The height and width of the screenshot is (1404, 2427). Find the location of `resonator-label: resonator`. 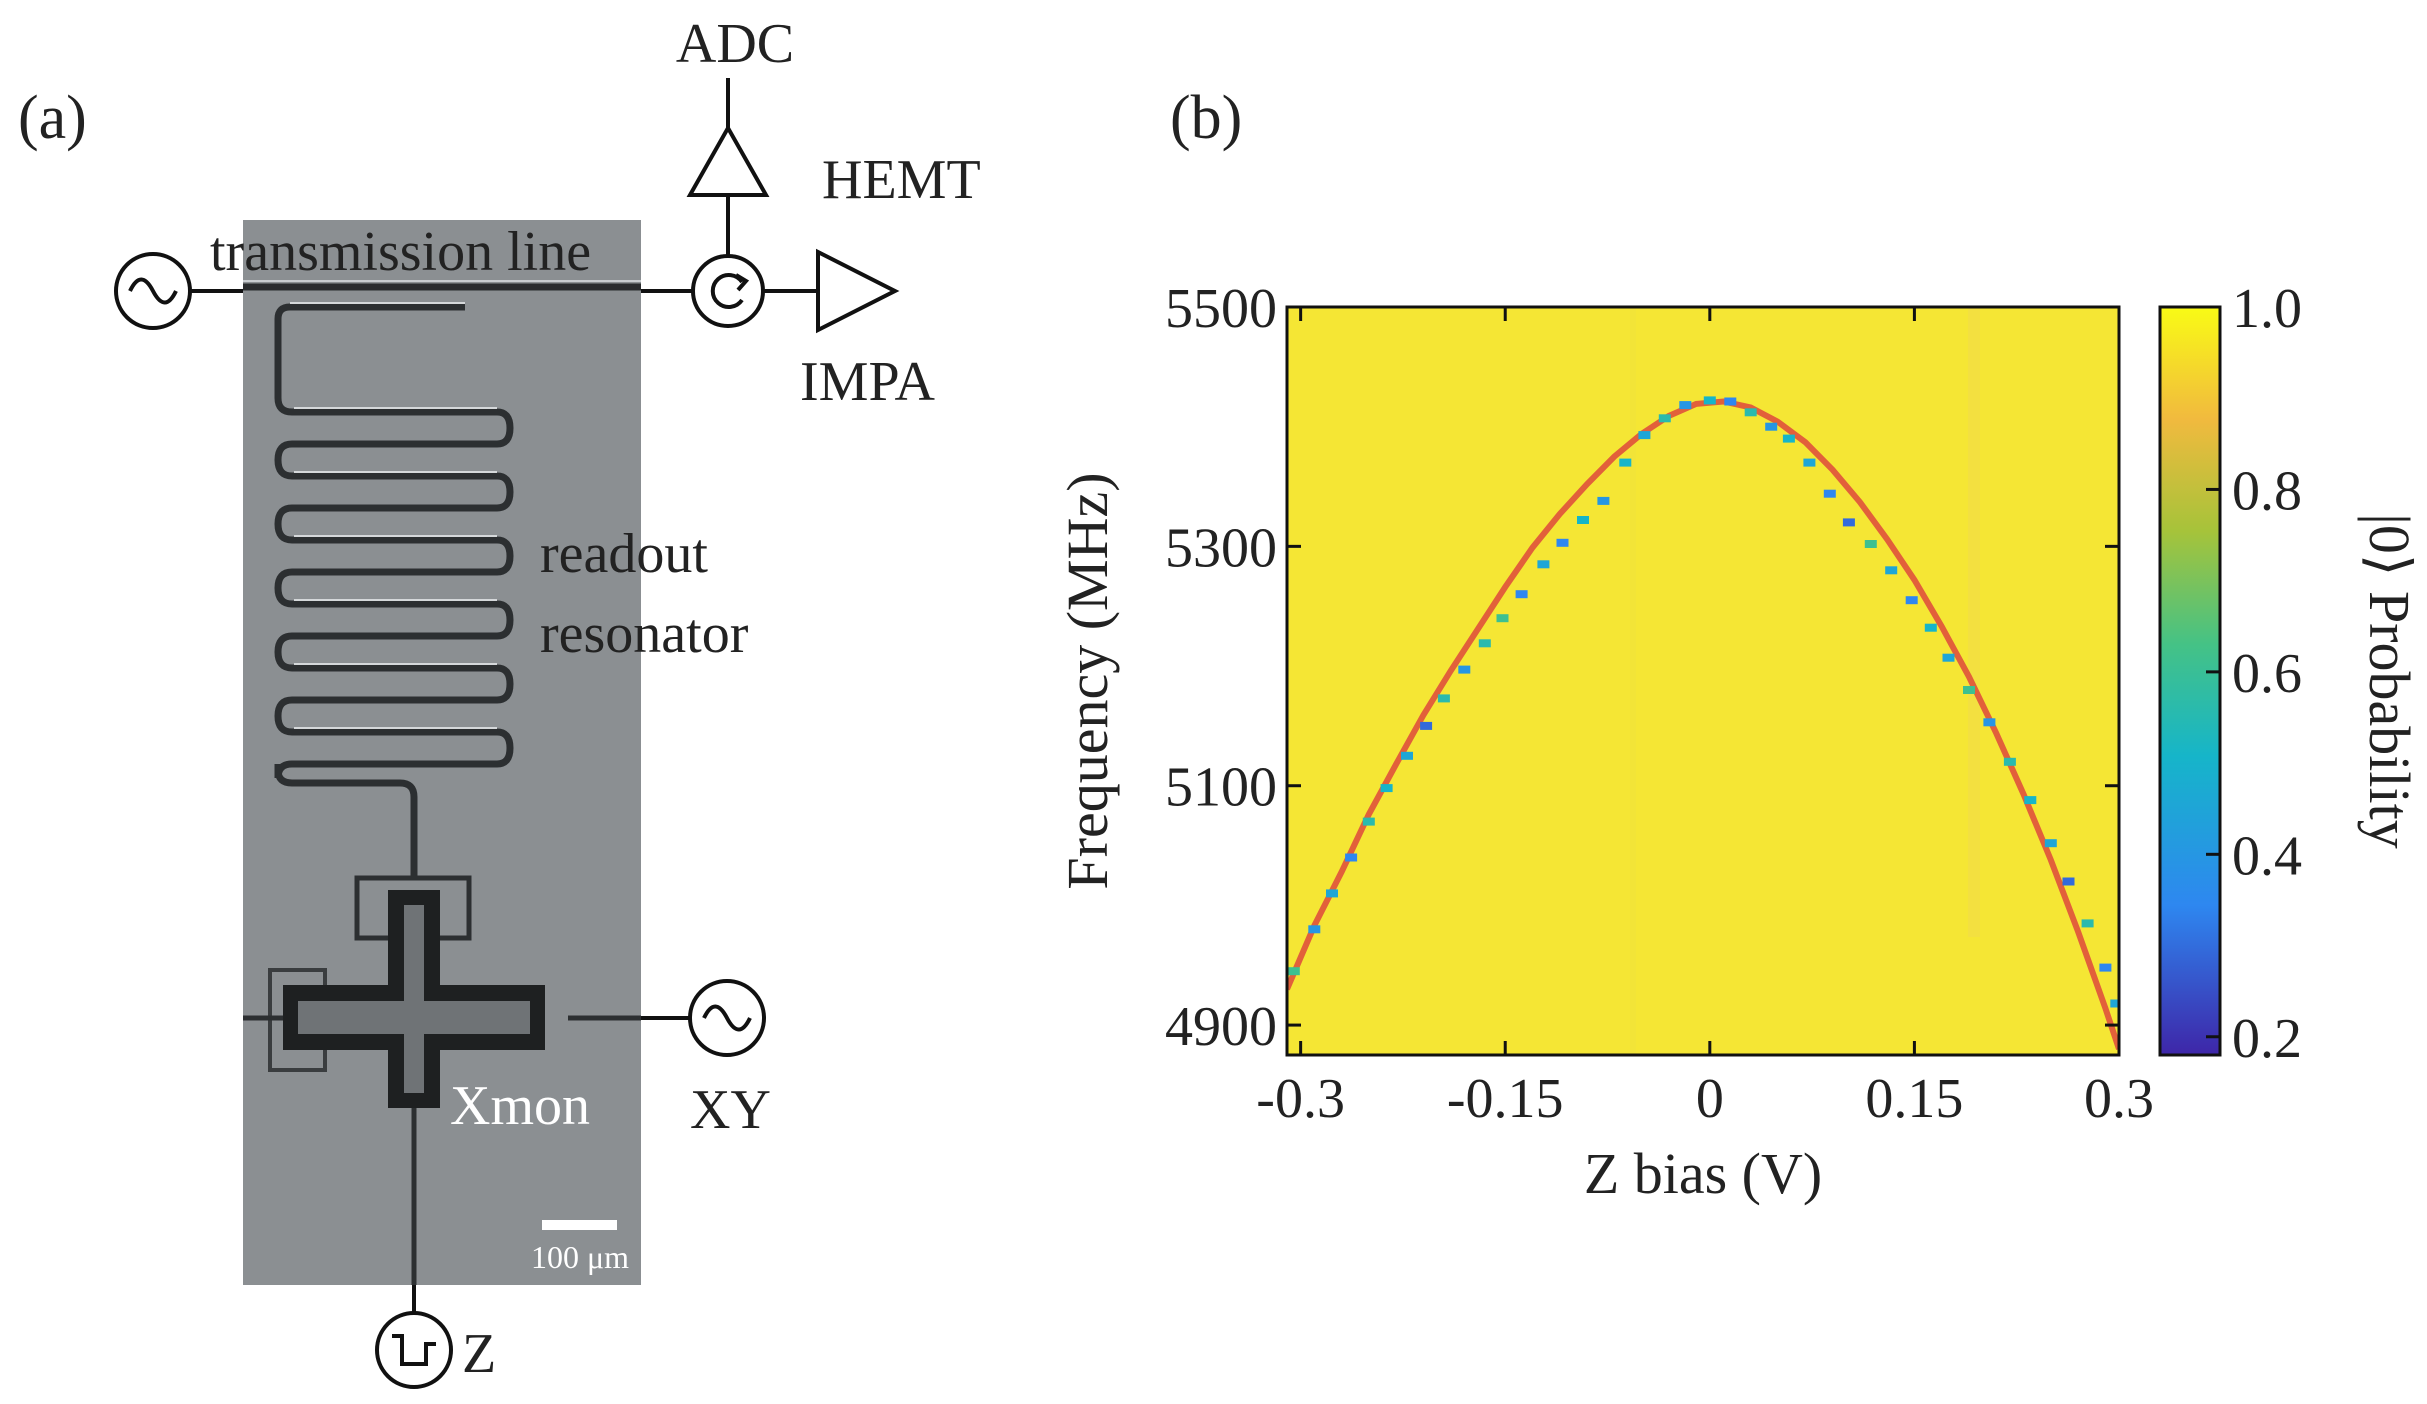

resonator-label: resonator is located at coordinates (644, 634).